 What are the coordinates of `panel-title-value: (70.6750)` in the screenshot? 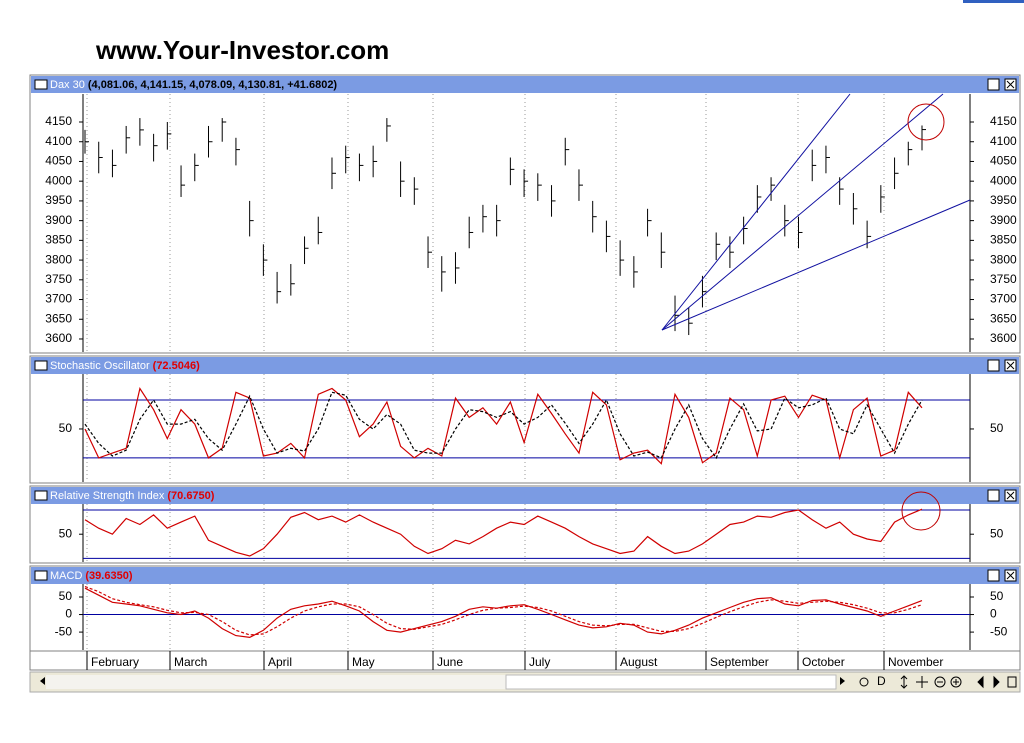 It's located at (190, 496).